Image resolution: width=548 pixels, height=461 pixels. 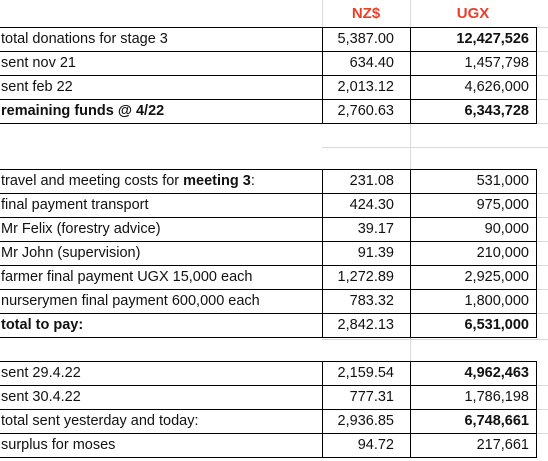 I want to click on table-row: Mr Felix (forestry advice) 39.17 90,000, so click(x=274, y=229).